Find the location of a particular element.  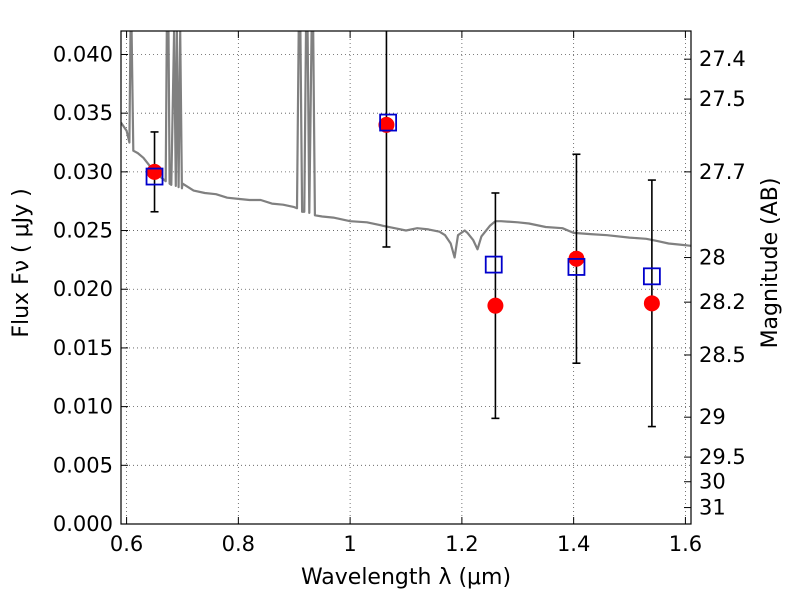

x-tick-label: 1.4 is located at coordinates (573, 544).